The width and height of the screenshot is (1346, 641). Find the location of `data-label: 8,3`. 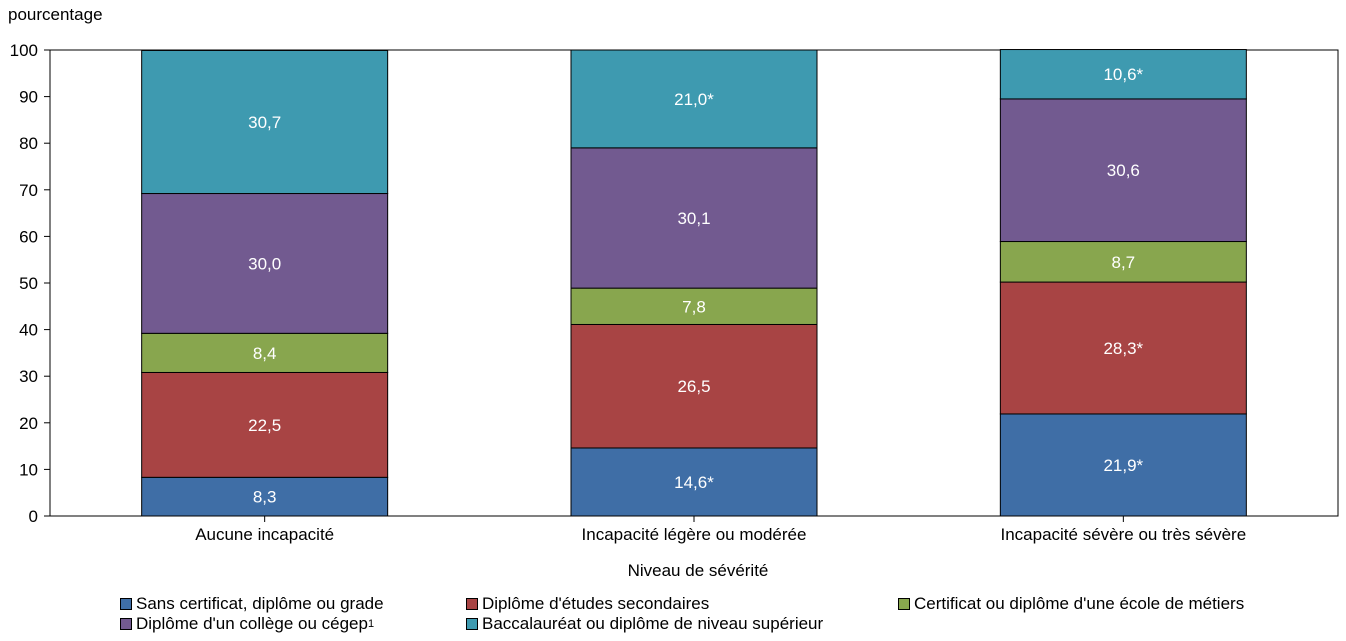

data-label: 8,3 is located at coordinates (265, 497).